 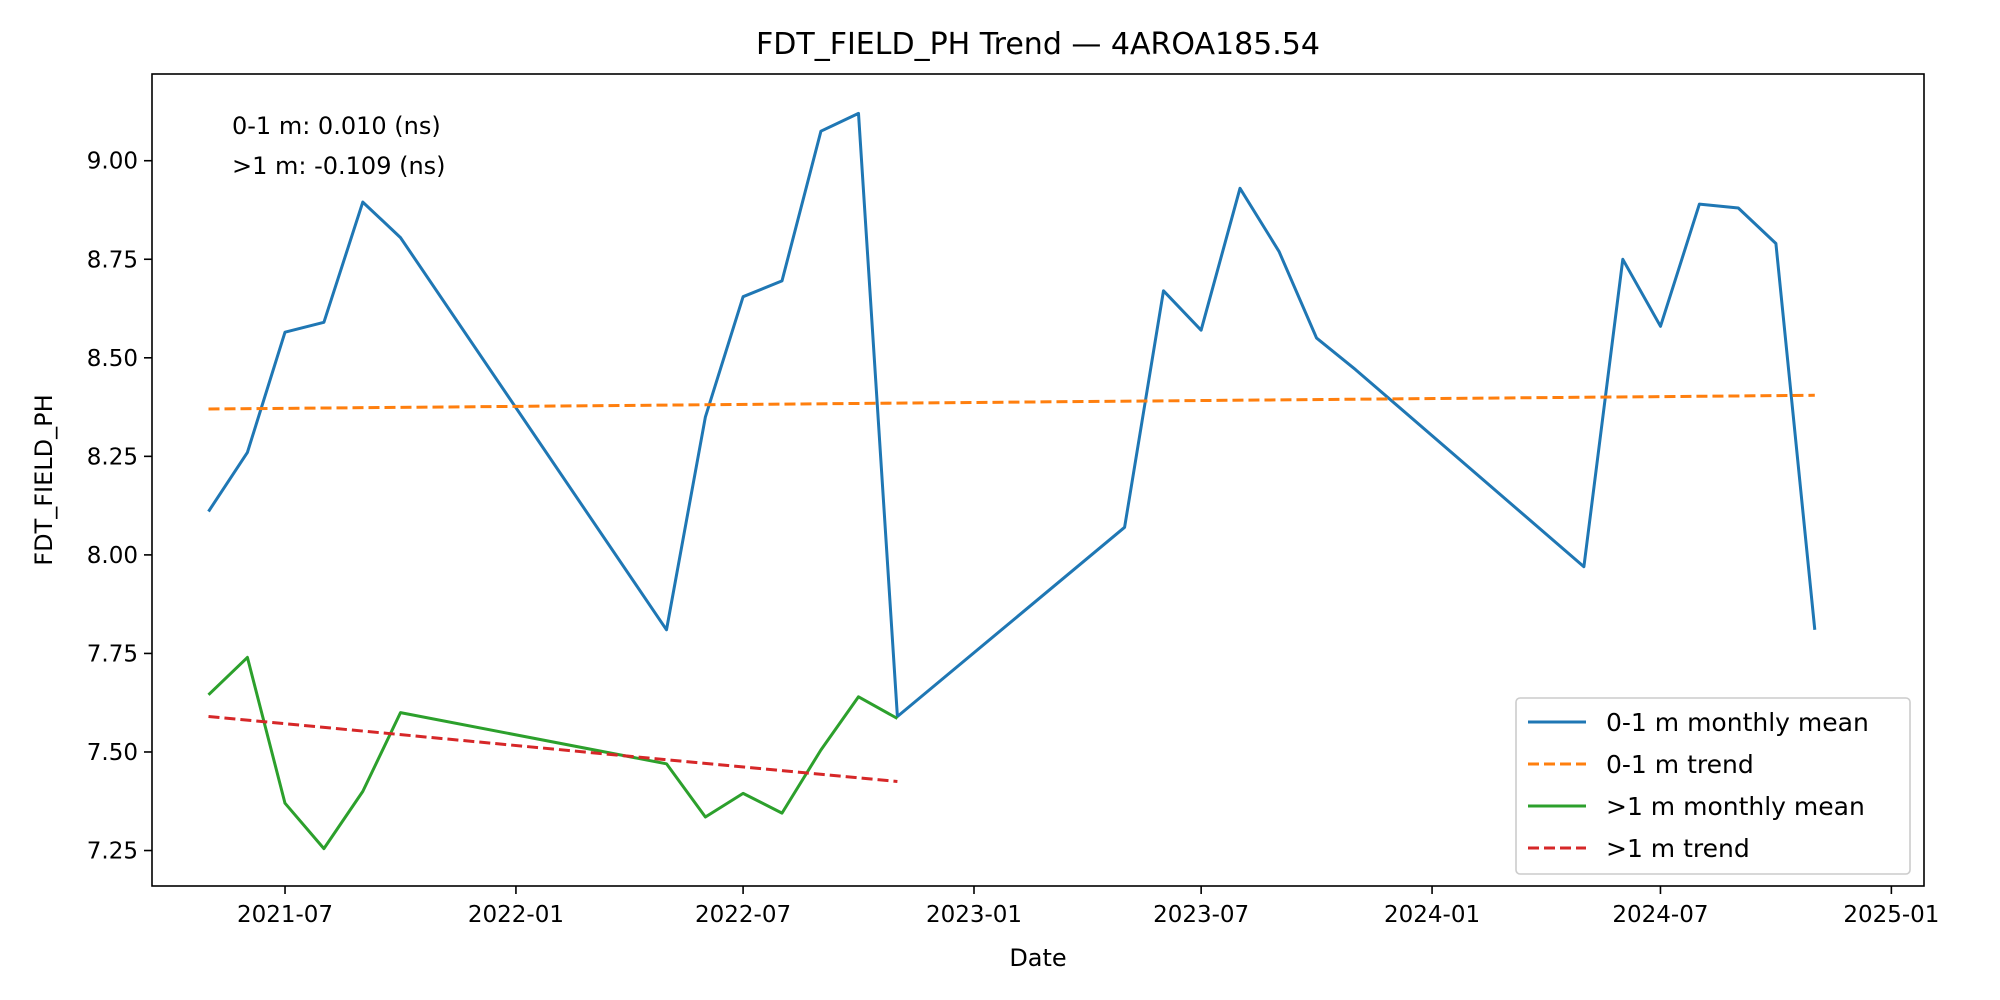 What do you see at coordinates (1680, 764) in the screenshot?
I see `legend-label-1: 0-1 m trend` at bounding box center [1680, 764].